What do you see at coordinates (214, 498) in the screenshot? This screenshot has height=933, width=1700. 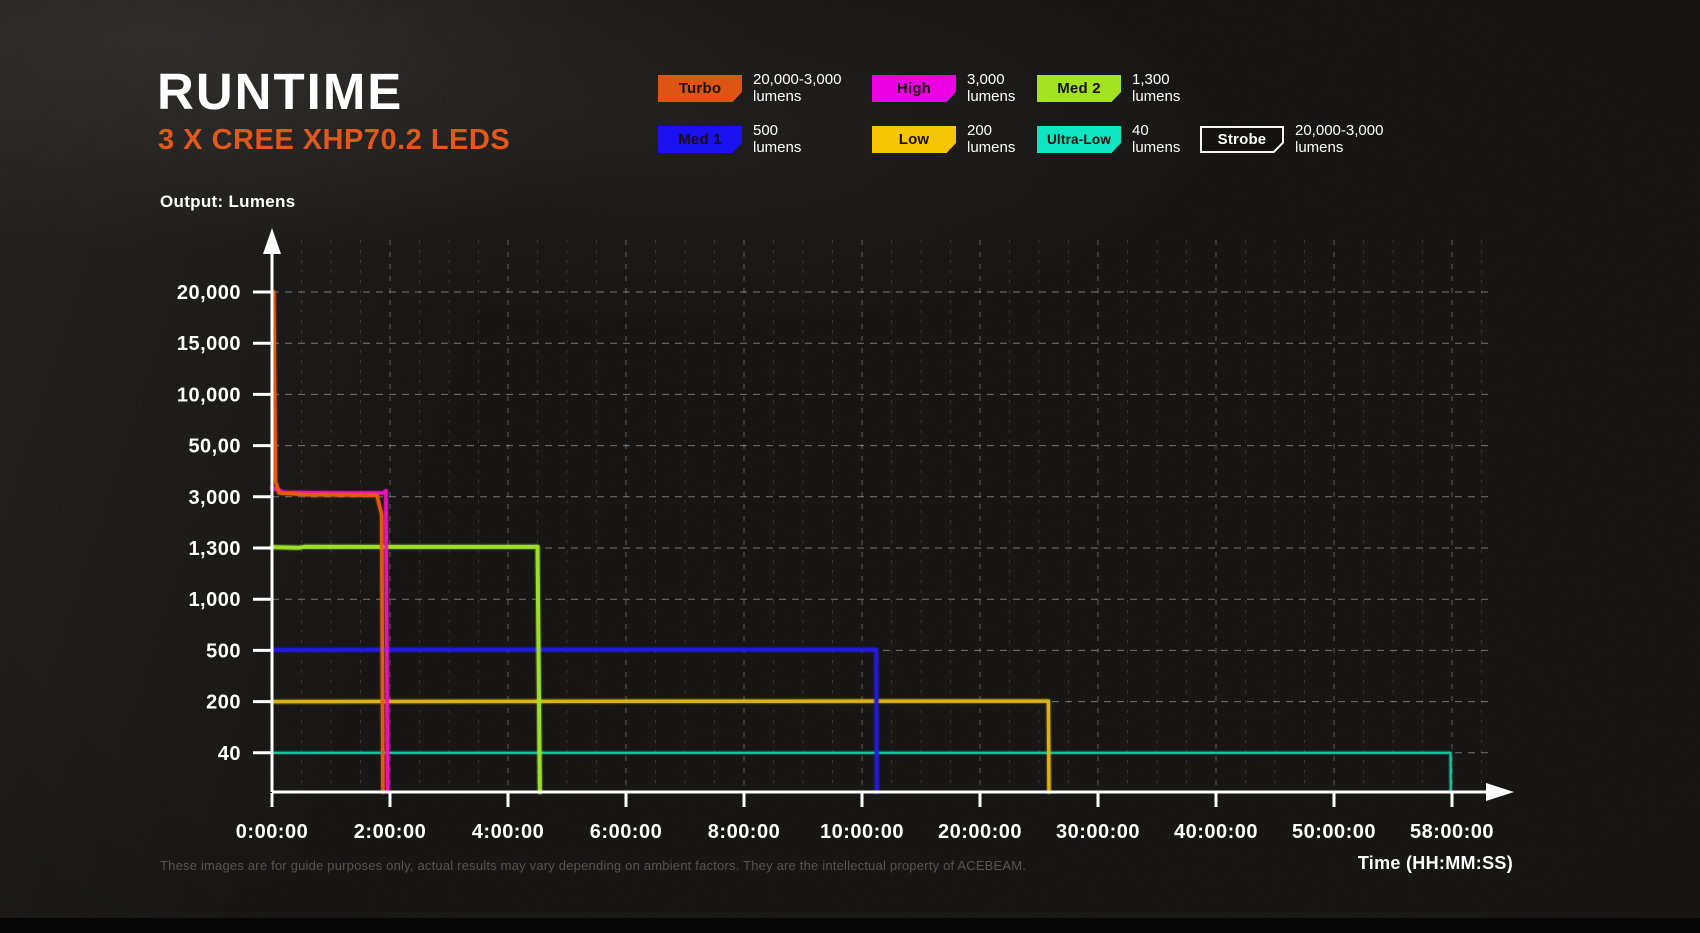 I see `y-tick-label: 3,000` at bounding box center [214, 498].